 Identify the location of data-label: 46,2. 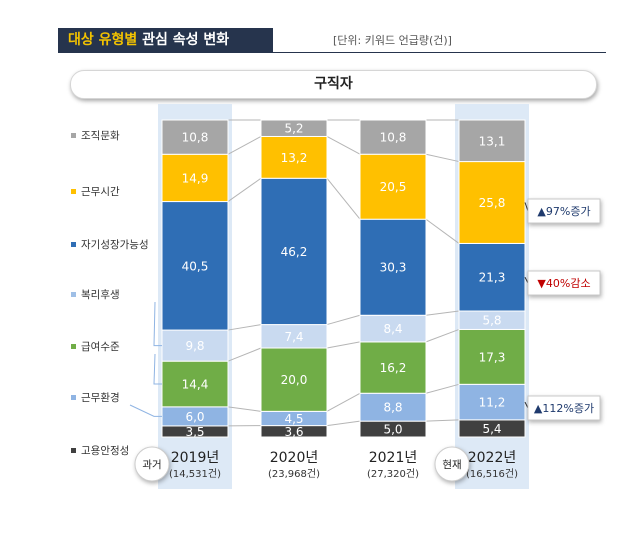
(294, 252).